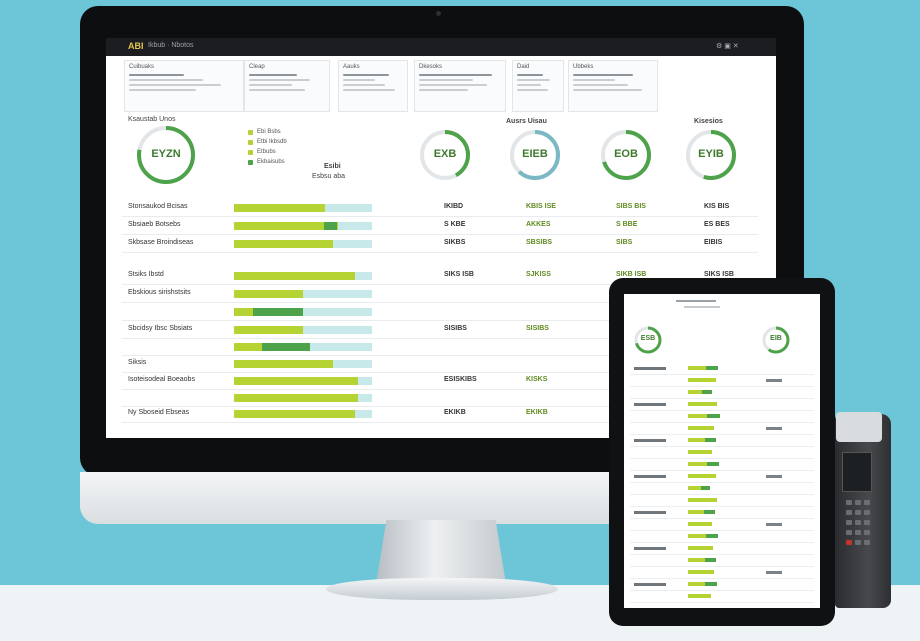 This screenshot has width=920, height=641. I want to click on window-controls-icon: ⚙ ▣ ✕, so click(727, 46).